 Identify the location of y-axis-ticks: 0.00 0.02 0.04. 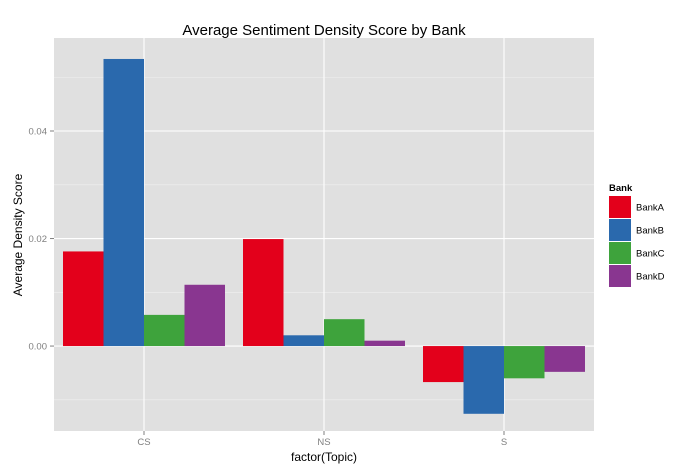
(41, 240).